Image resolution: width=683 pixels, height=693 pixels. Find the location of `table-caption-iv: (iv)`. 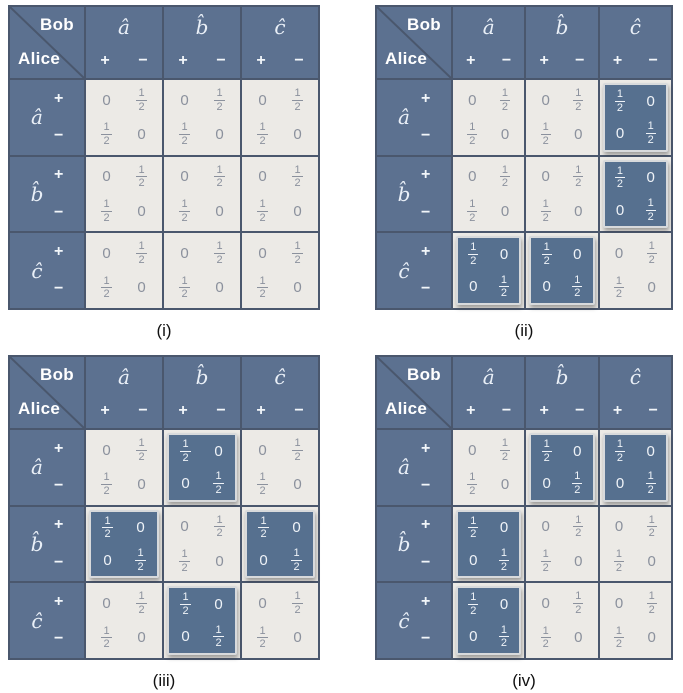

table-caption-iv: (iv) is located at coordinates (524, 680).